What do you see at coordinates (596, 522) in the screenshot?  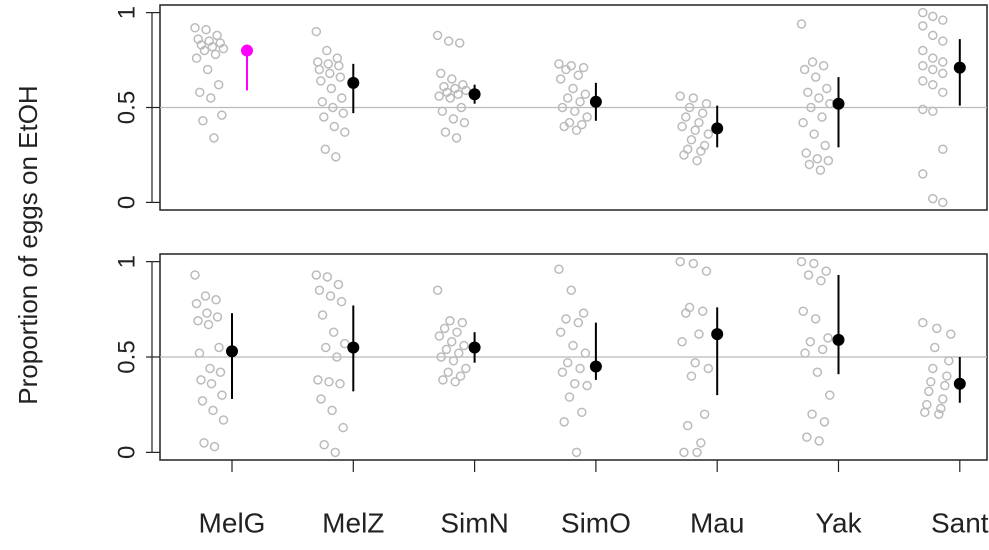 I see `x-tick-label: SimO` at bounding box center [596, 522].